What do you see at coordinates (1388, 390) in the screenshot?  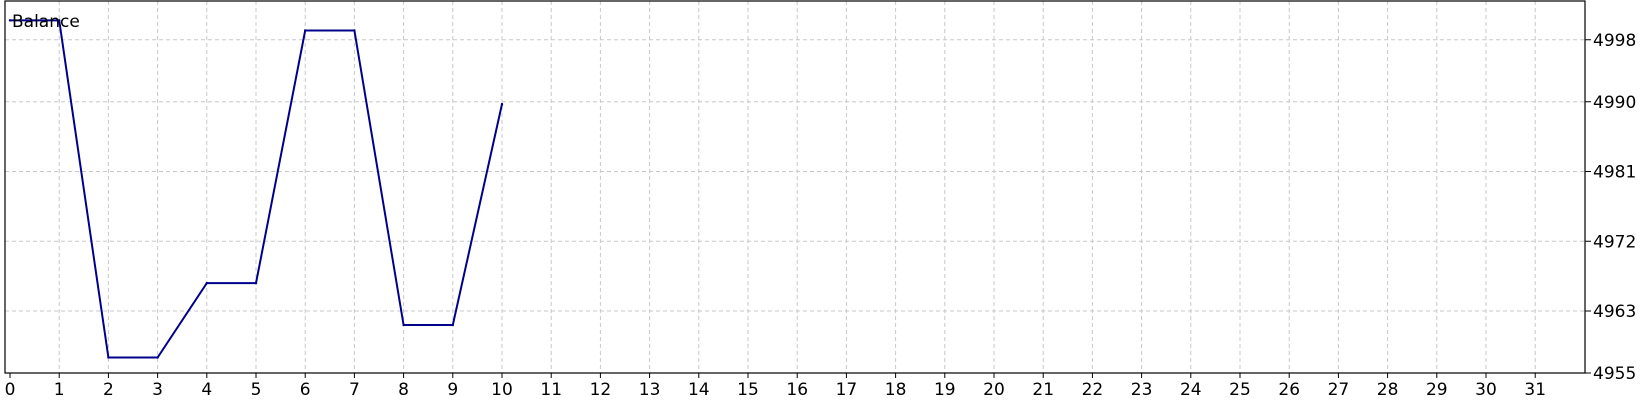 I see `x-tick-label: 28` at bounding box center [1388, 390].